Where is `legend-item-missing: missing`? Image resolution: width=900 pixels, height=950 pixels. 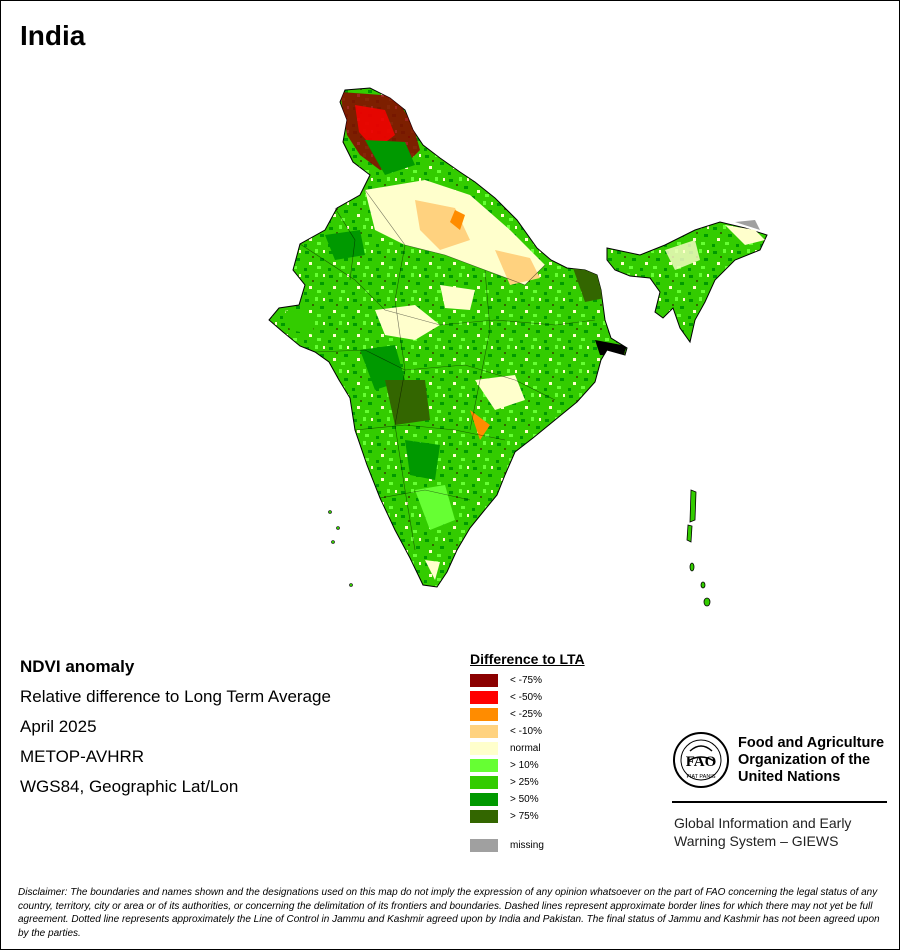 legend-item-missing: missing is located at coordinates (560, 845).